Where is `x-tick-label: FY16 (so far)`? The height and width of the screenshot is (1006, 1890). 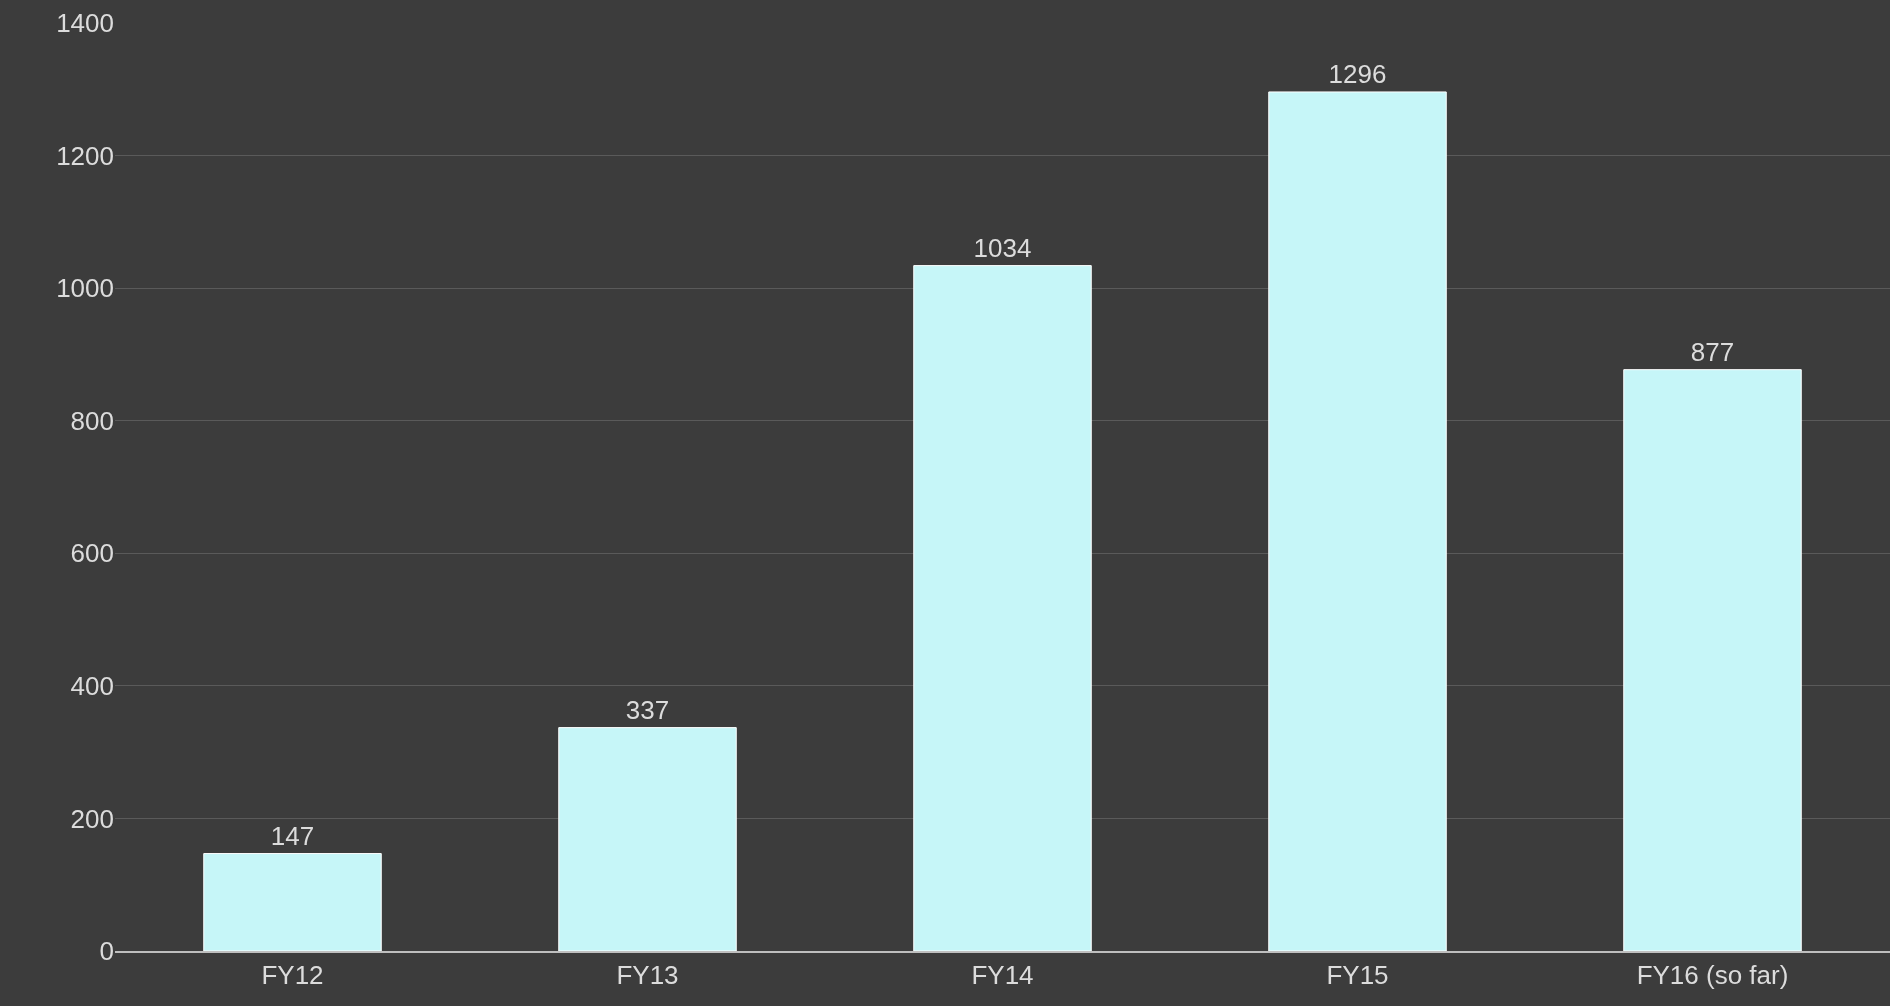 x-tick-label: FY16 (so far) is located at coordinates (1712, 975).